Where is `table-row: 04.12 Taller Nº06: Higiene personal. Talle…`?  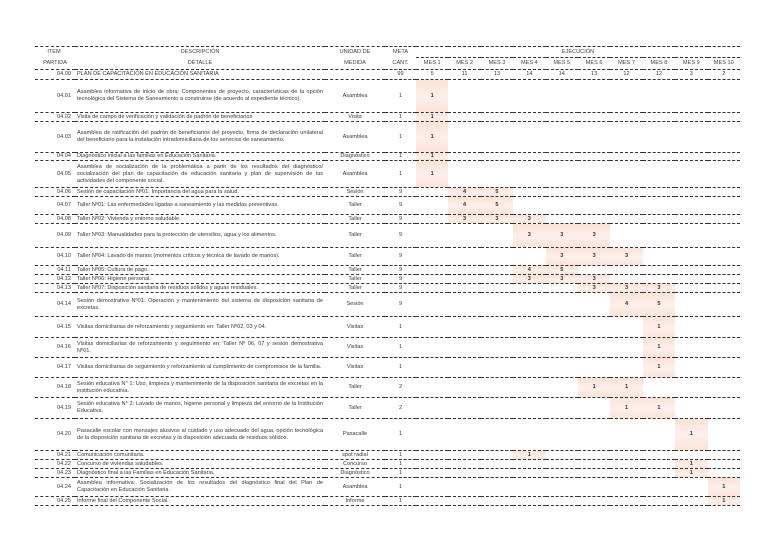 table-row: 04.12 Taller Nº06: Higiene personal. Talle… is located at coordinates (387, 279).